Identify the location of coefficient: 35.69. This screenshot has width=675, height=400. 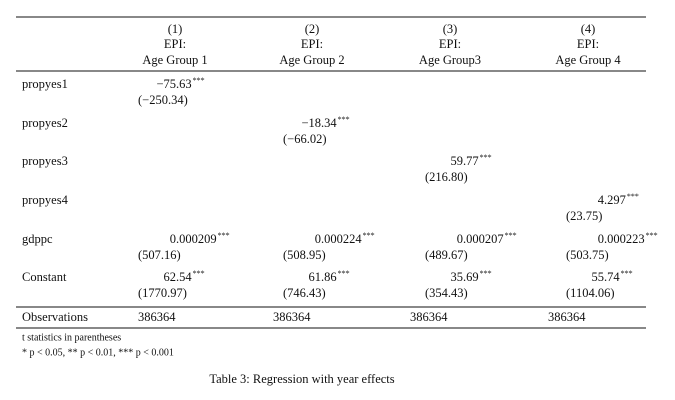
(465, 277).